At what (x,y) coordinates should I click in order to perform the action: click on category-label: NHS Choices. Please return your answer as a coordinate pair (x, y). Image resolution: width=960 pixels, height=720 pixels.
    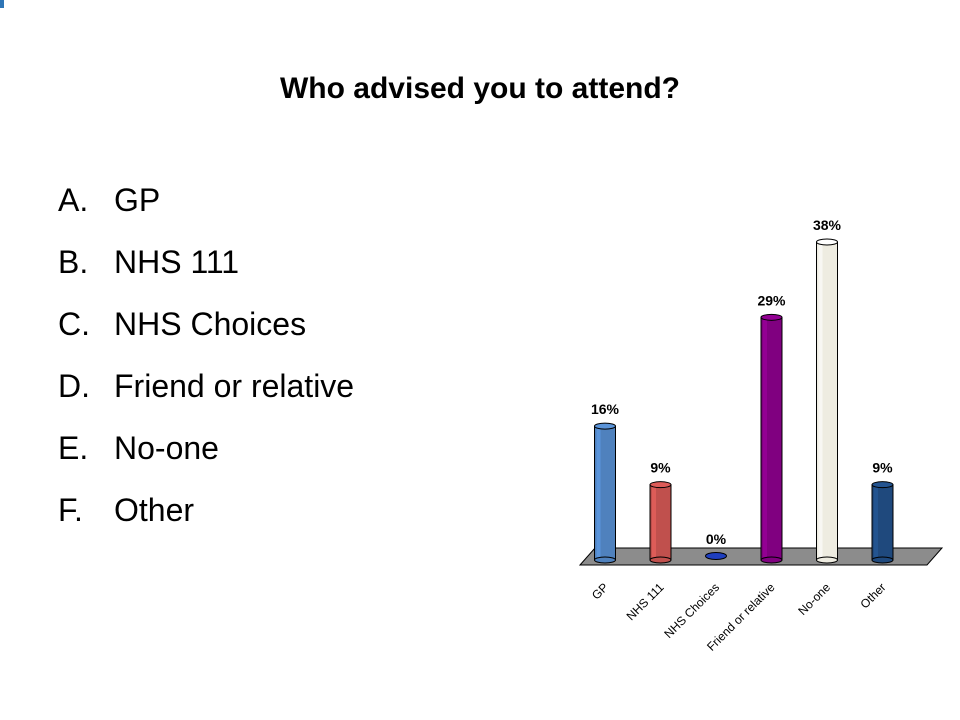
    Looking at the image, I should click on (691, 610).